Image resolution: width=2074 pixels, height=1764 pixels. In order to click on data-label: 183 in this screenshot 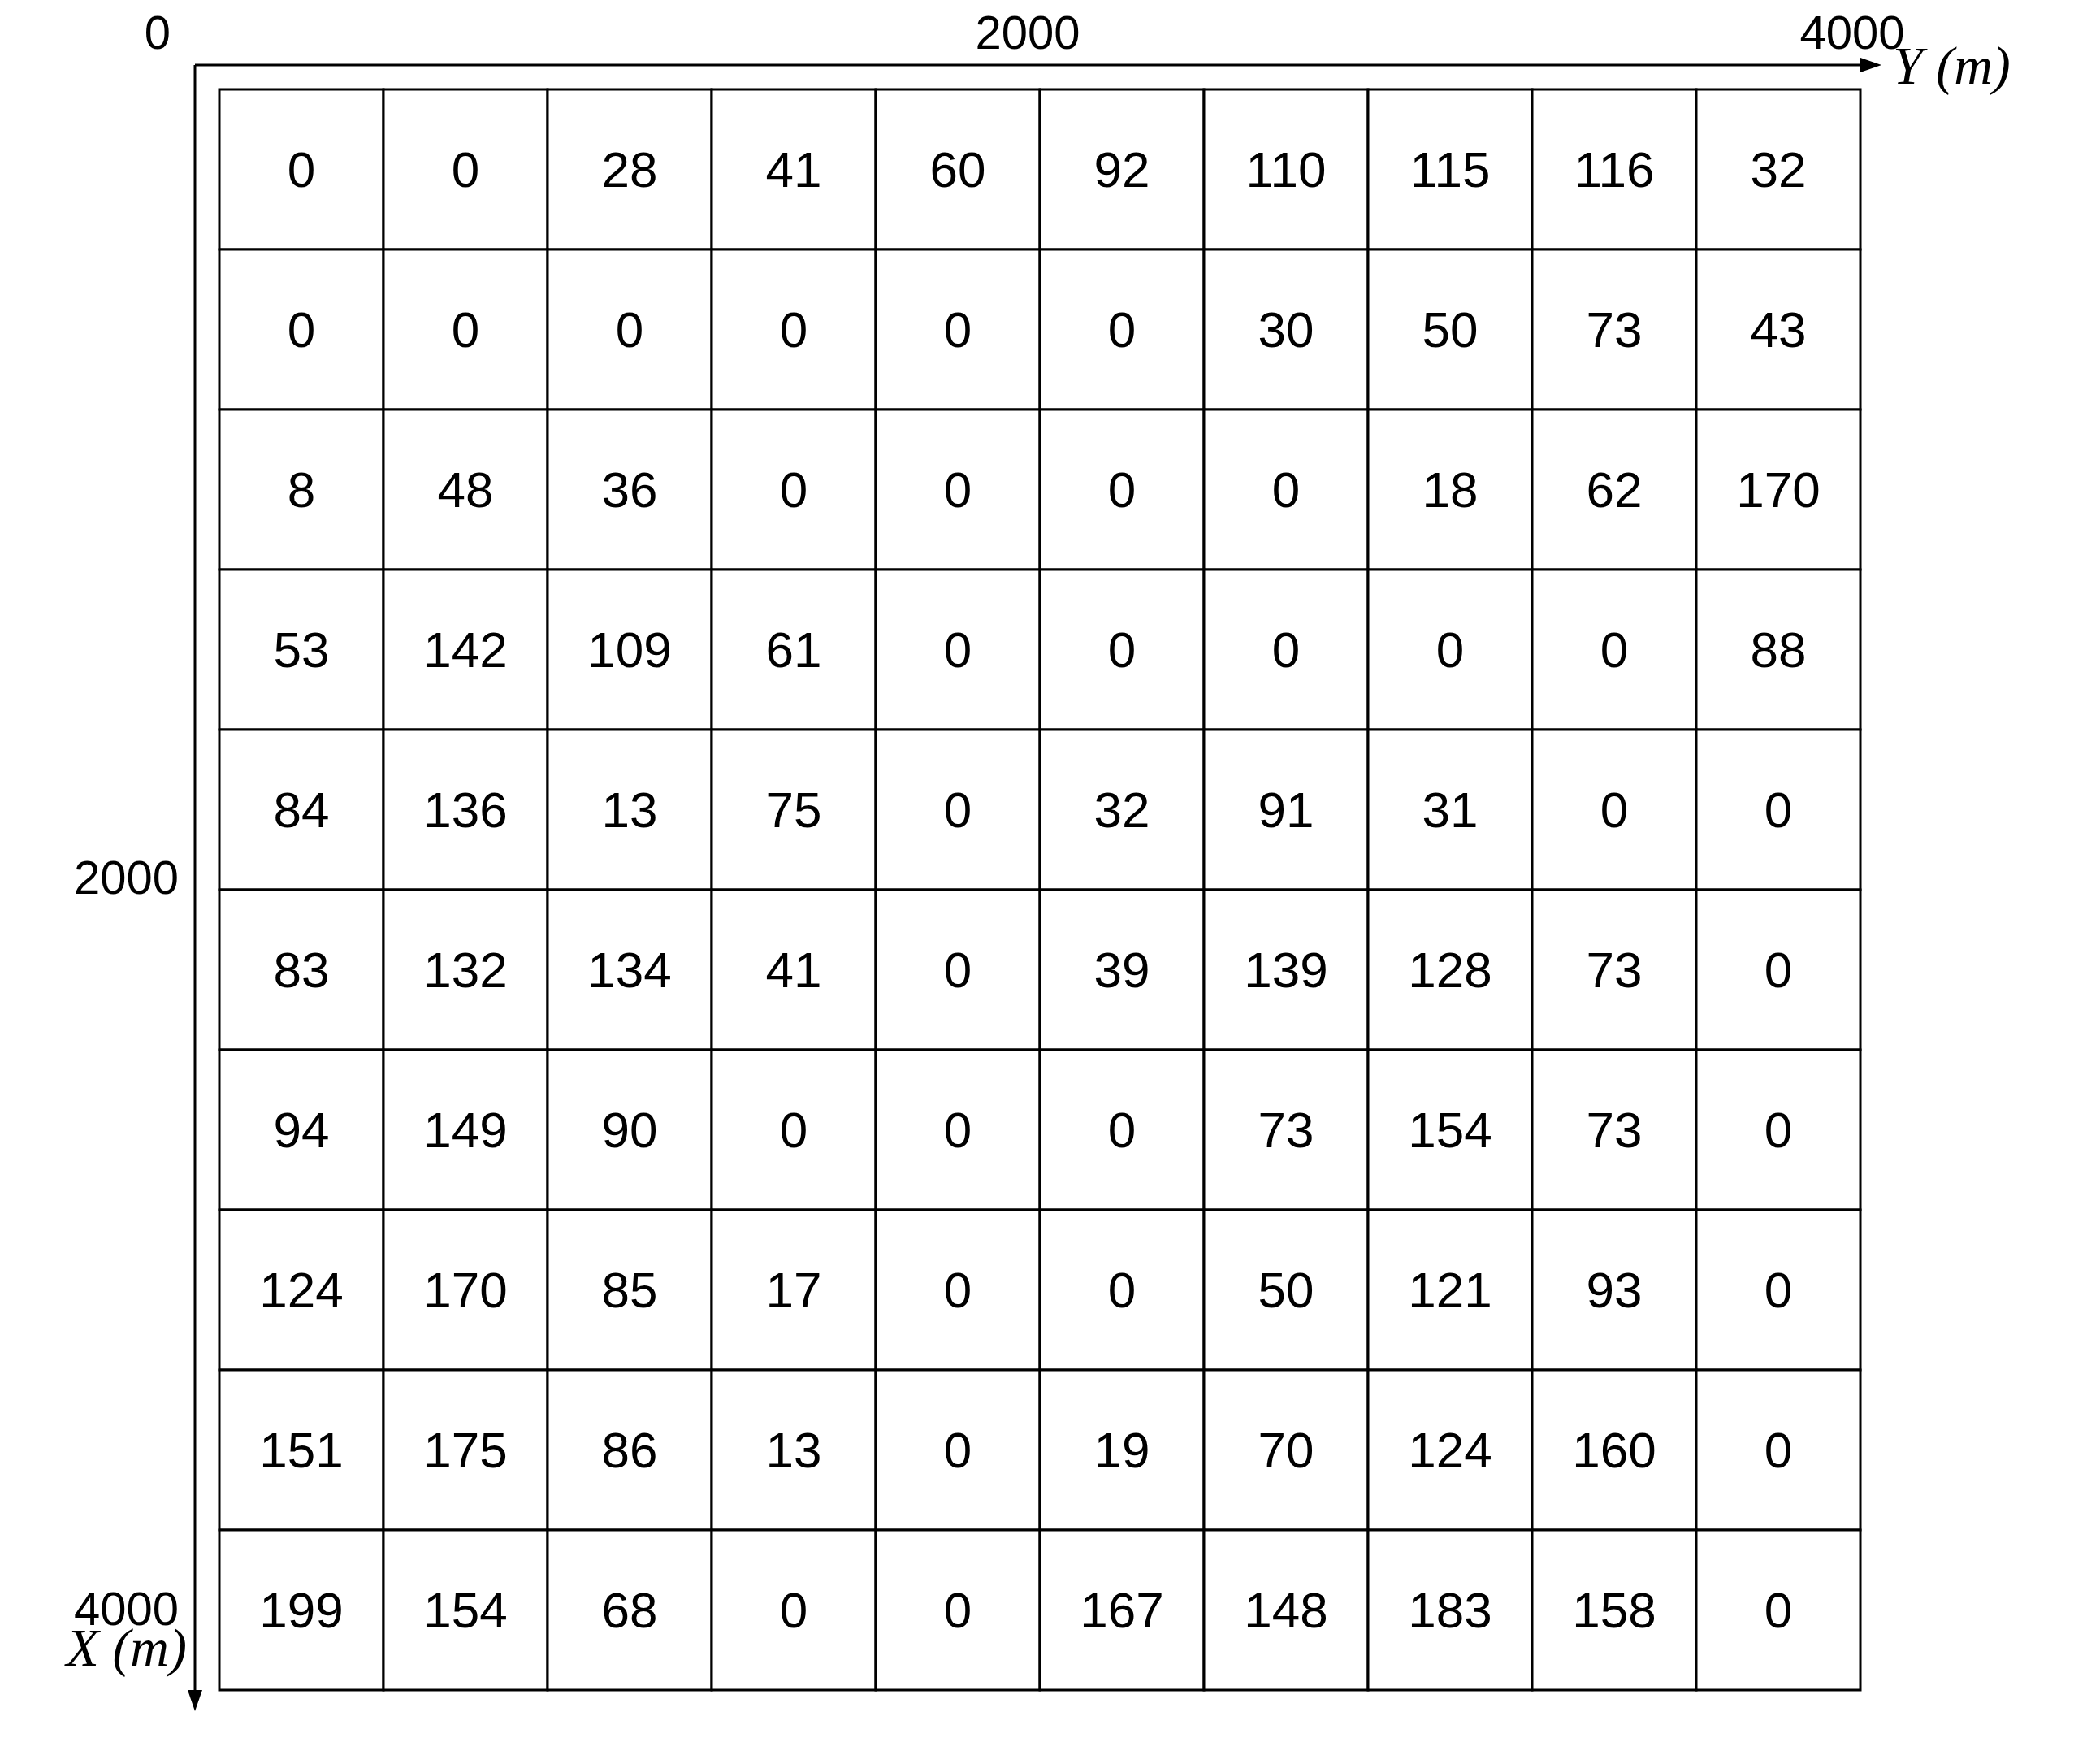, I will do `click(1450, 1610)`.